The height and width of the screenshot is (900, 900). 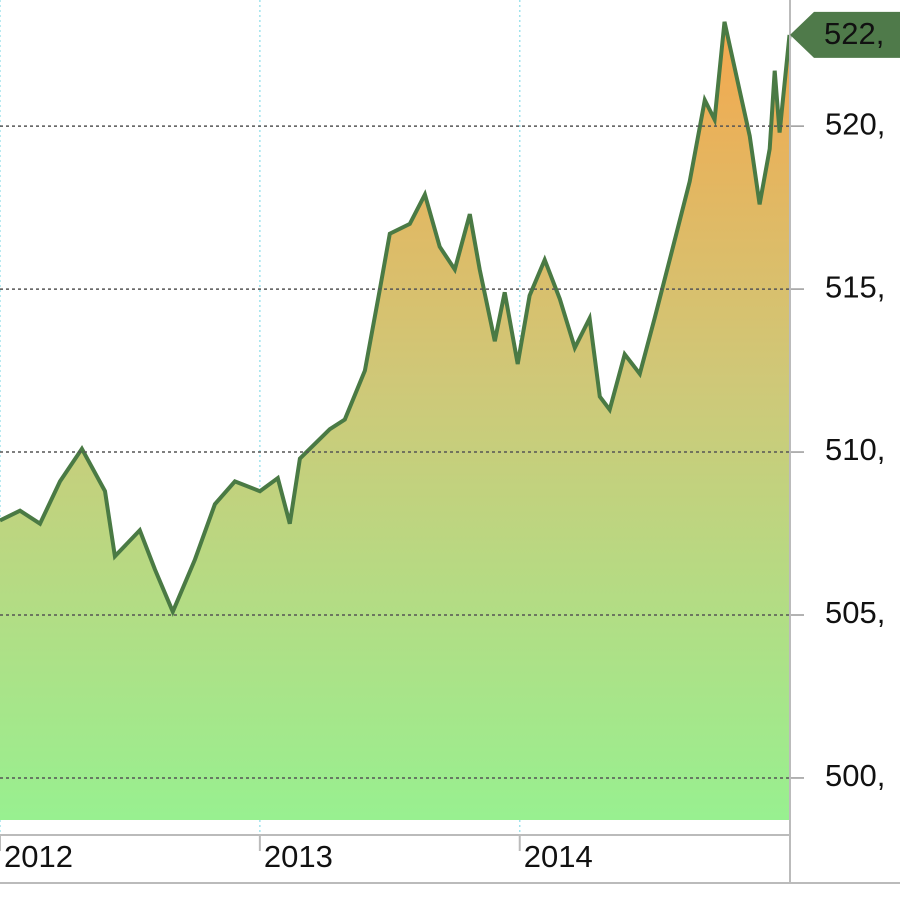 What do you see at coordinates (855, 775) in the screenshot?
I see `y-tick-label: 500,` at bounding box center [855, 775].